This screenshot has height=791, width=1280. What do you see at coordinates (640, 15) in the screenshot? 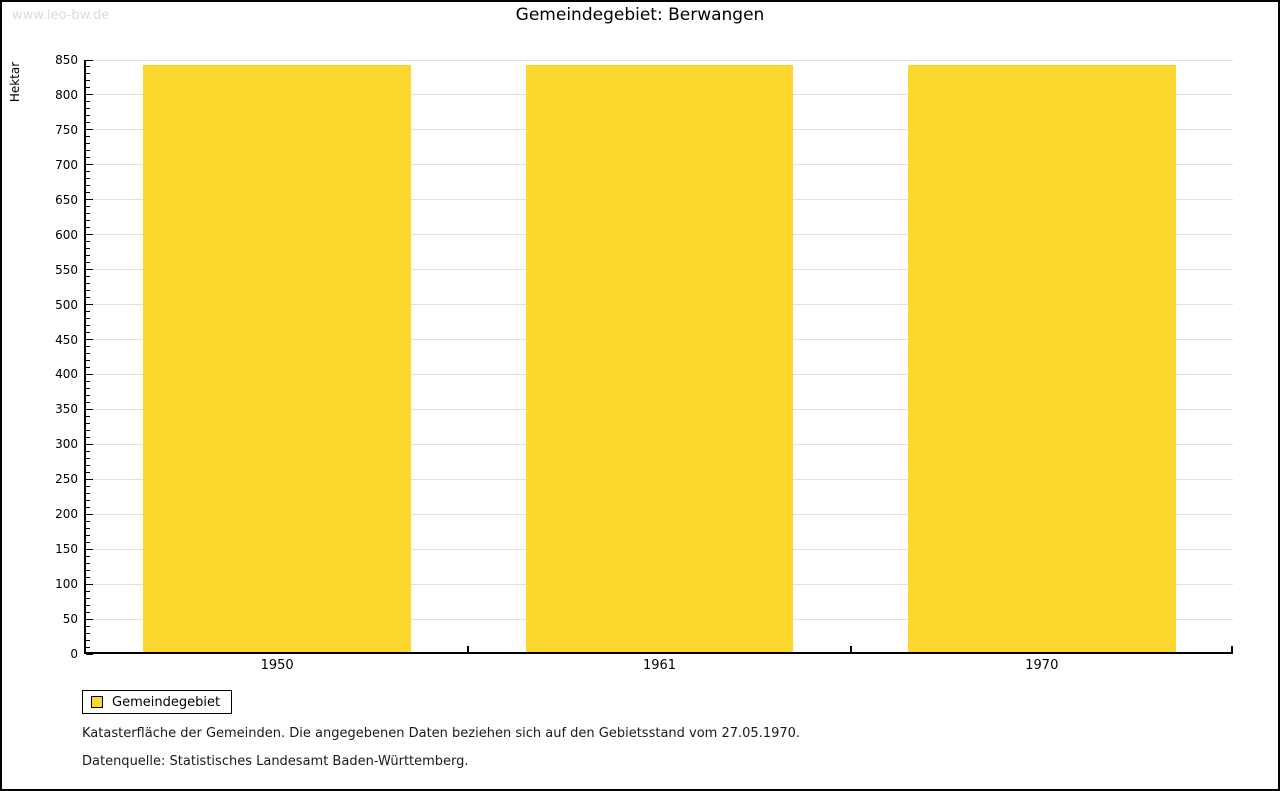
I see `chart-title: Gemeindegebiet: Berwangen` at bounding box center [640, 15].